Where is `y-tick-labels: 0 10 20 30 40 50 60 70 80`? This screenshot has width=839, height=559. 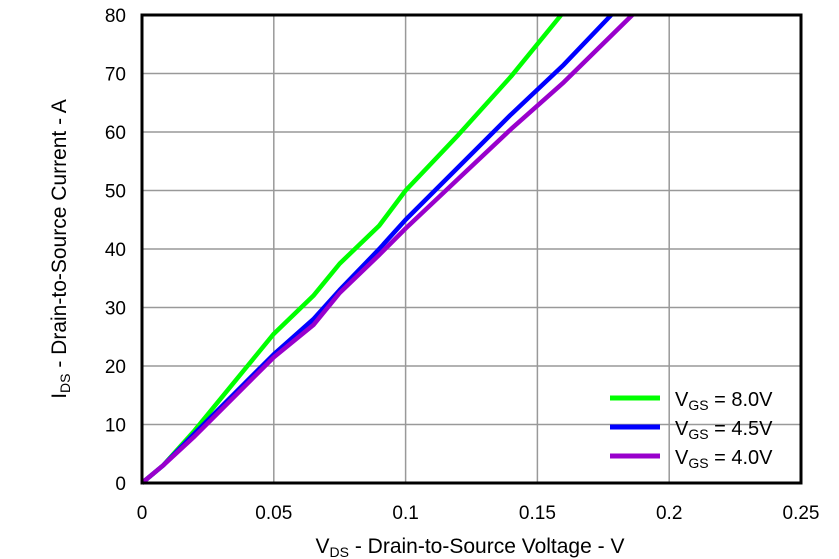 y-tick-labels: 0 10 20 30 40 50 60 70 80 is located at coordinates (115, 250).